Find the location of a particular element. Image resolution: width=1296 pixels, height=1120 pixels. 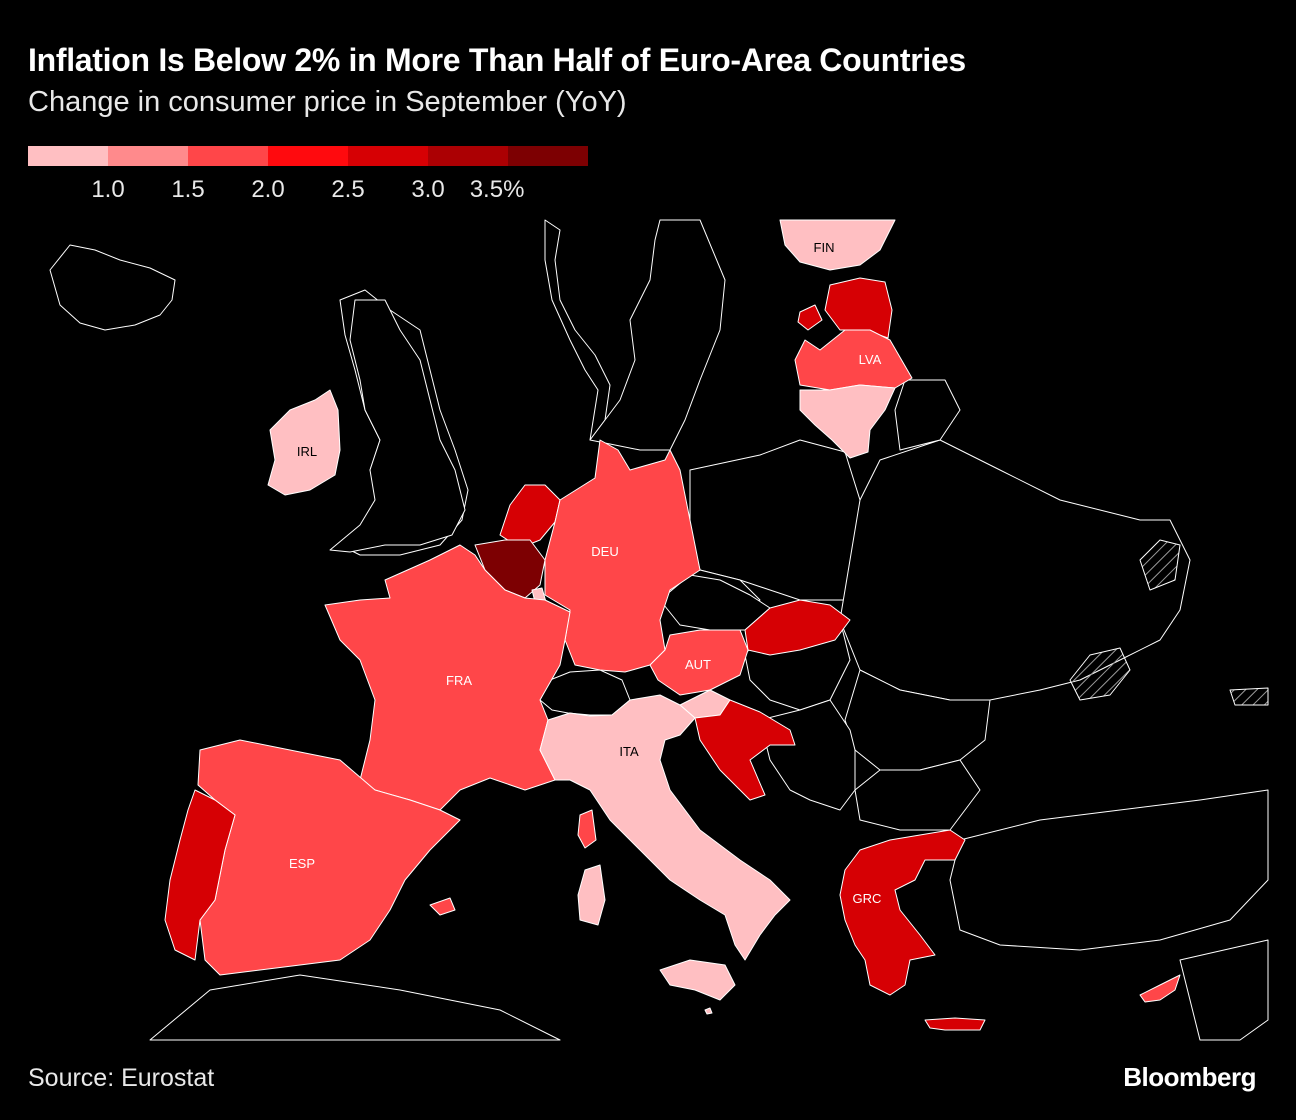

label-deu: DEU is located at coordinates (604, 551).